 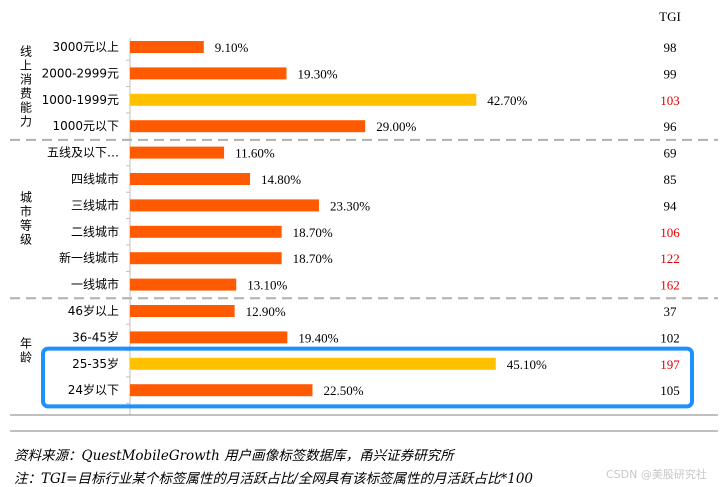 What do you see at coordinates (85, 126) in the screenshot?
I see `category-label: 1000元以下` at bounding box center [85, 126].